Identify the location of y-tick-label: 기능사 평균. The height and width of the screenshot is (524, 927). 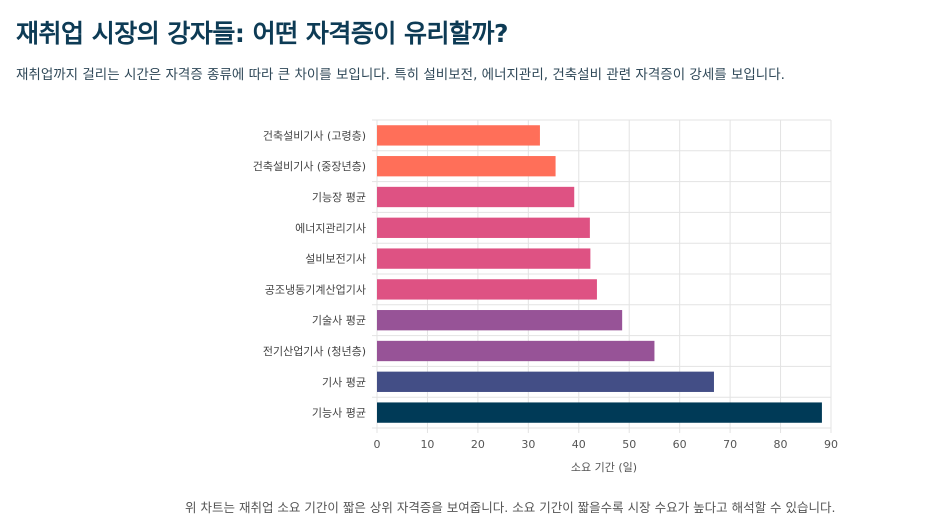
(339, 413).